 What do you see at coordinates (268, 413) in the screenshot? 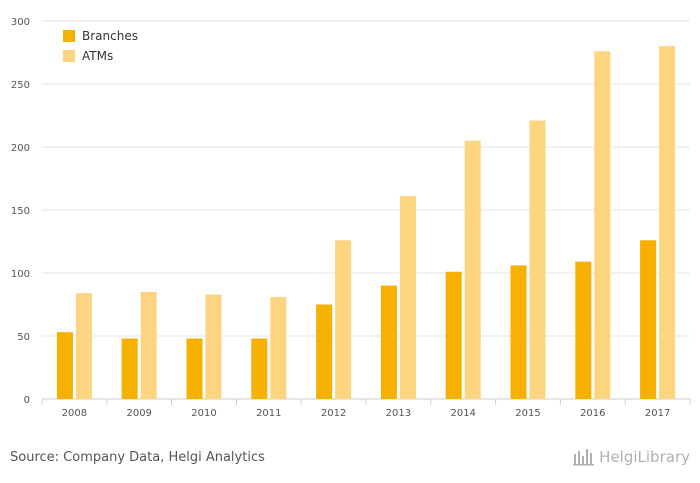
I see `x-tick-label: 2011` at bounding box center [268, 413].